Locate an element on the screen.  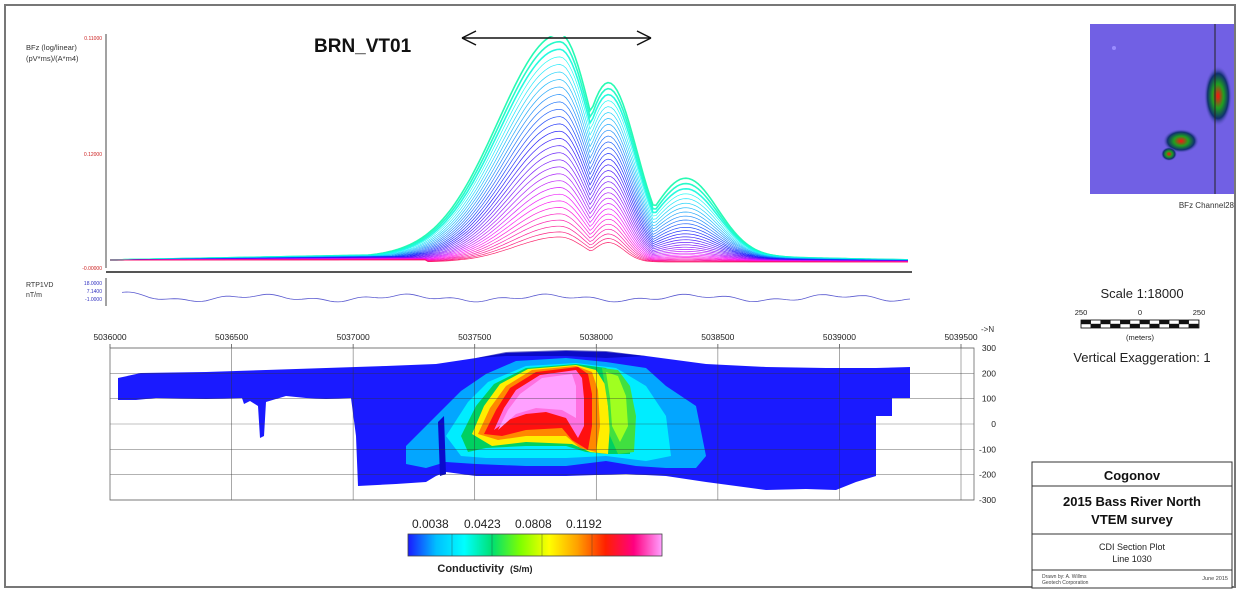
magnetic-panel: RTP1VD nT/m 18.0000 7.1400 -1.0000 is located at coordinates (468, 292).